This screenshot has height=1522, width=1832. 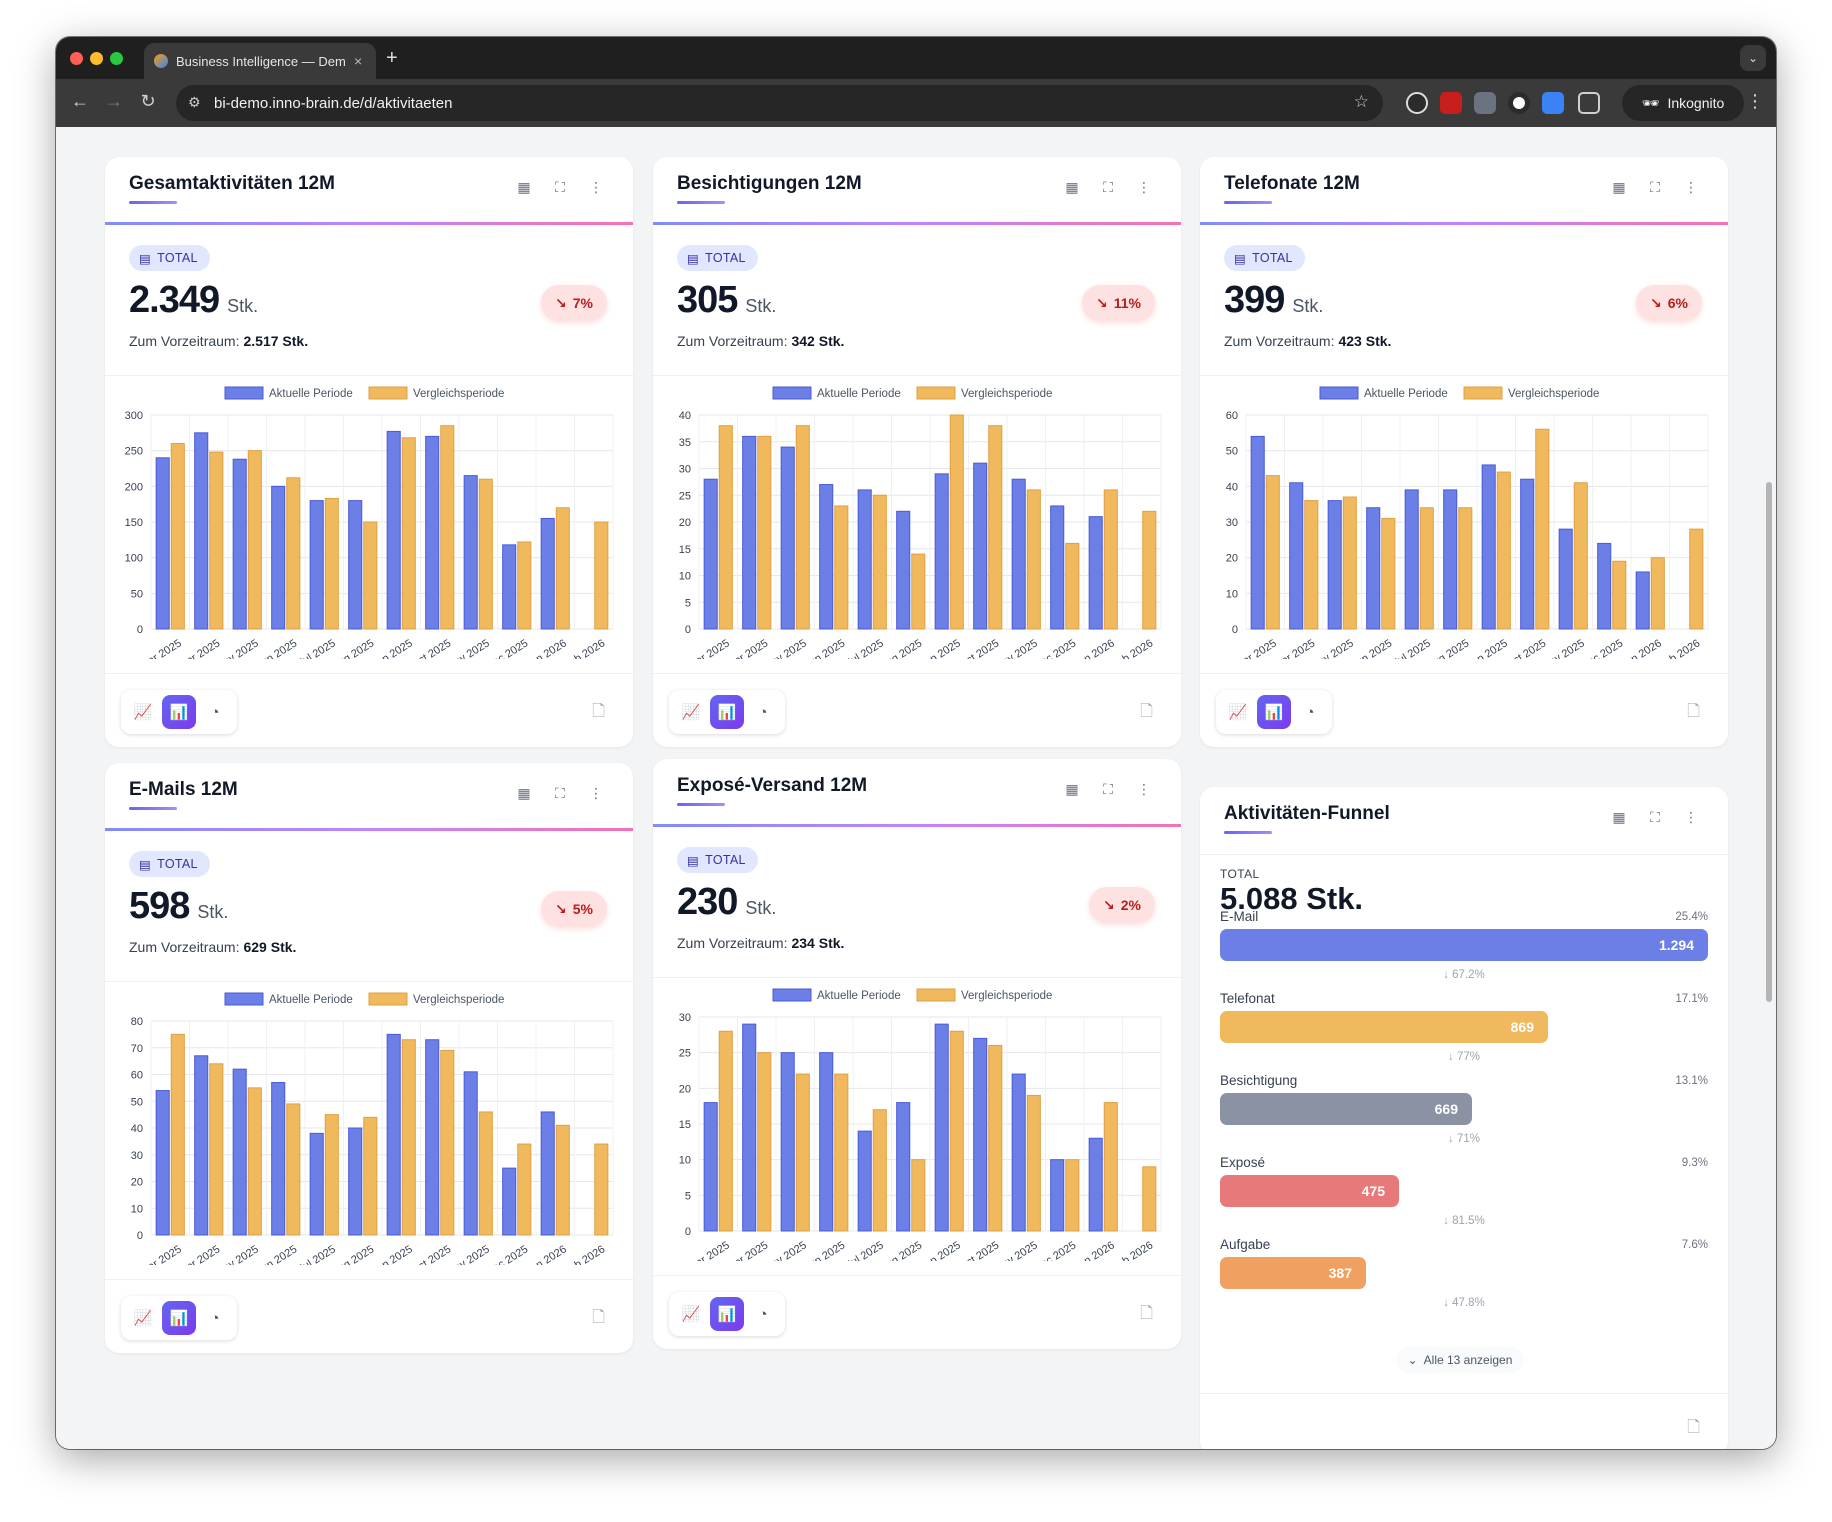 What do you see at coordinates (1451, 103) in the screenshot?
I see `extension-red-icon` at bounding box center [1451, 103].